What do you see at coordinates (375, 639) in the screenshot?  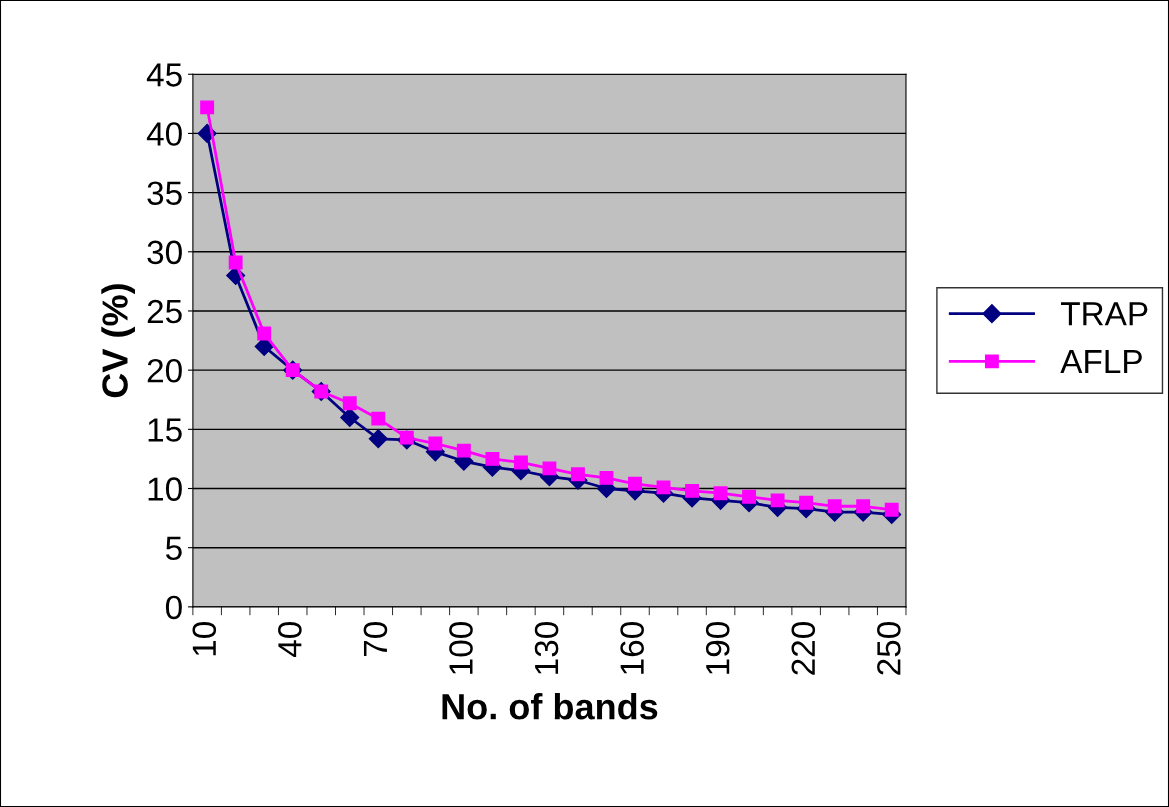 I see `x-tick-label: 70` at bounding box center [375, 639].